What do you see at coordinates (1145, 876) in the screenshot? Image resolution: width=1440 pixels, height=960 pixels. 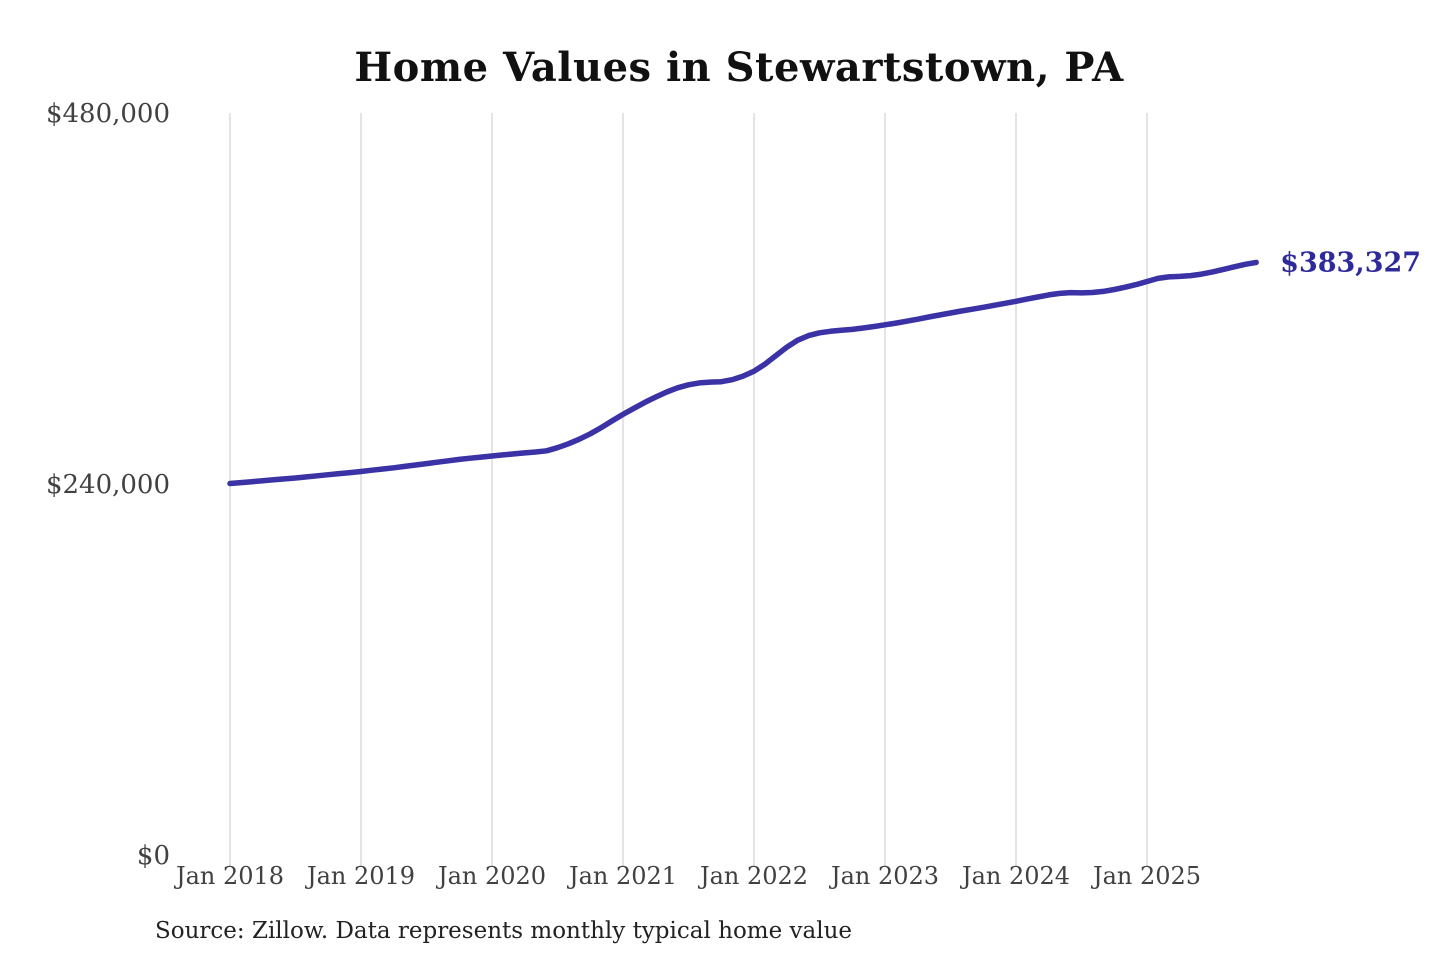 I see `x-tick-label: Jan 2025` at bounding box center [1145, 876].